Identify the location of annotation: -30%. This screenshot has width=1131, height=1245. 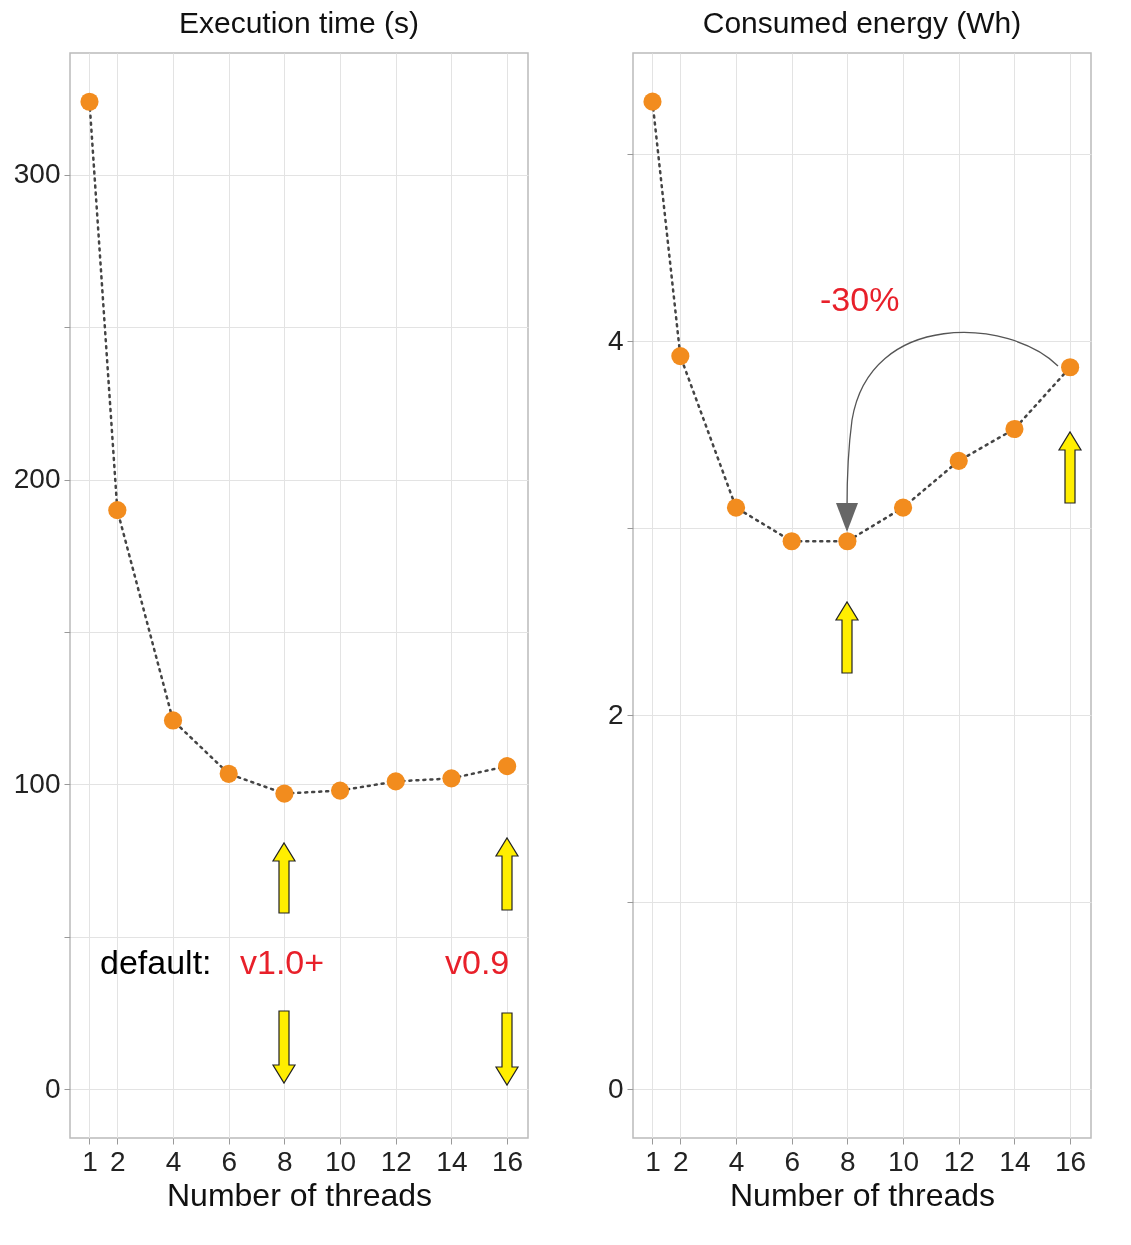
(860, 299).